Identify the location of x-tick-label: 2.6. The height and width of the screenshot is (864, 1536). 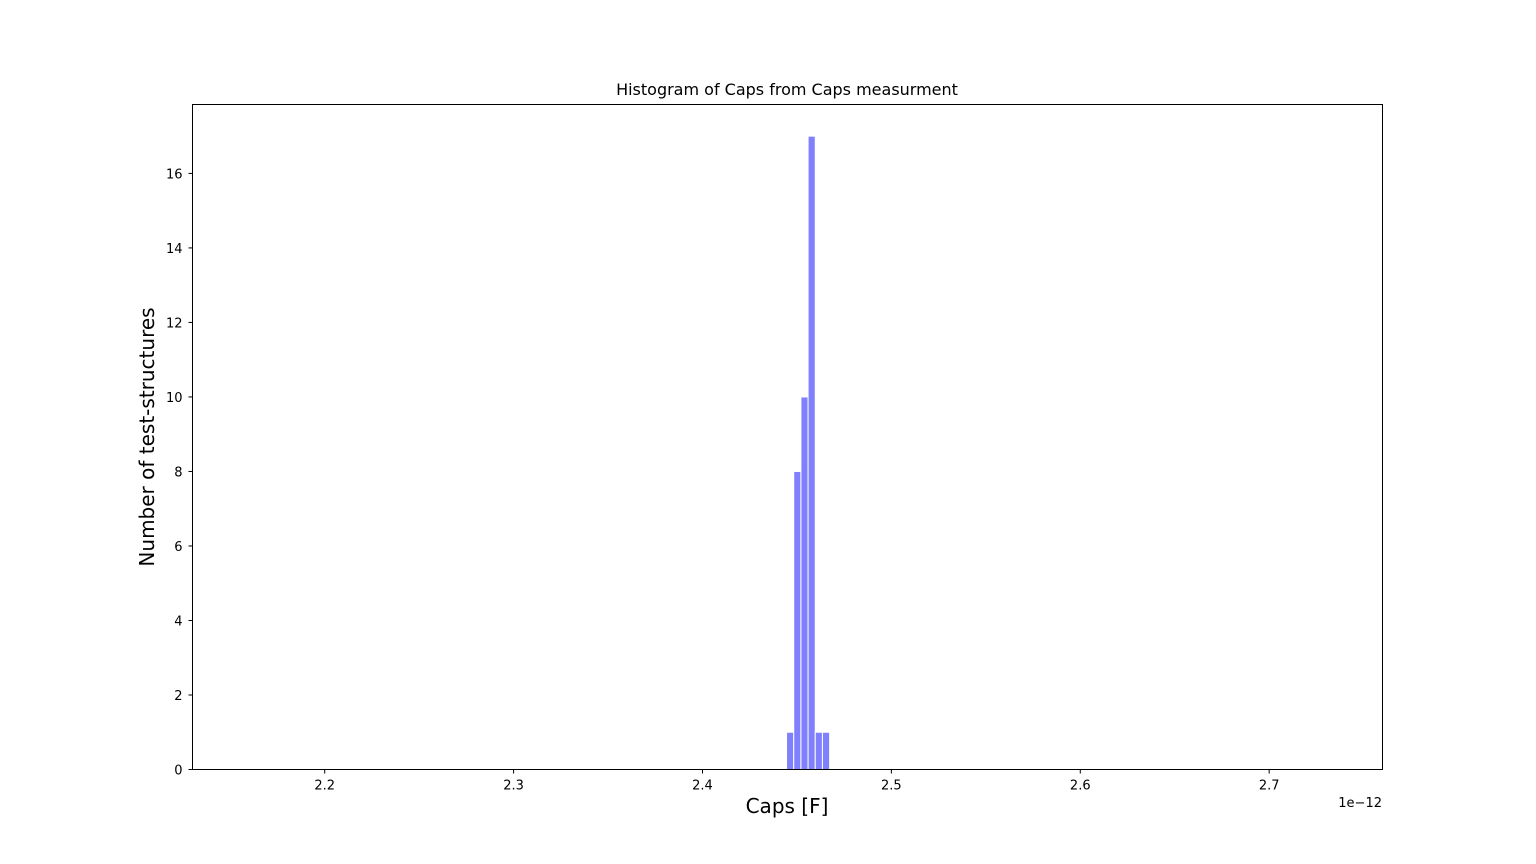
(1080, 786).